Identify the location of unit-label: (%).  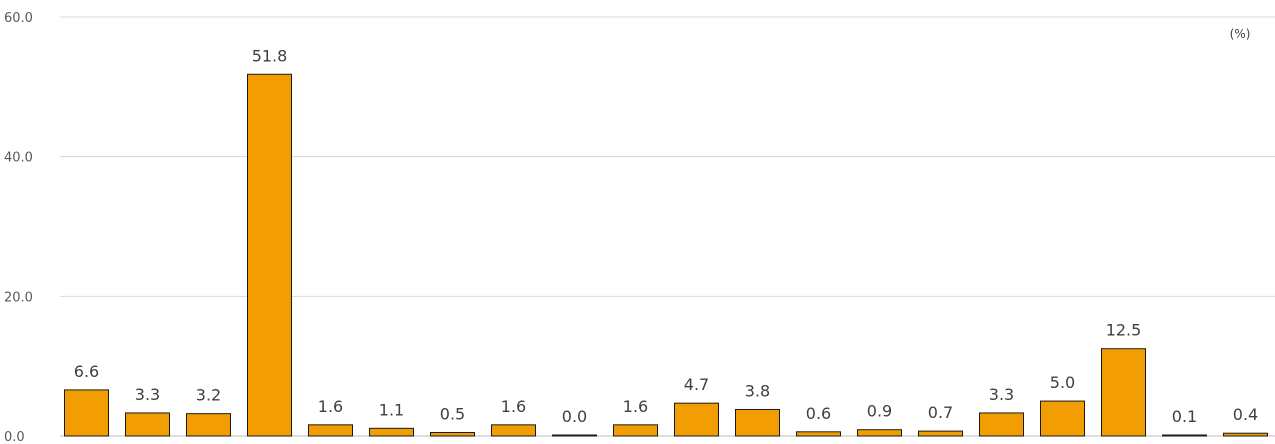
(1240, 34).